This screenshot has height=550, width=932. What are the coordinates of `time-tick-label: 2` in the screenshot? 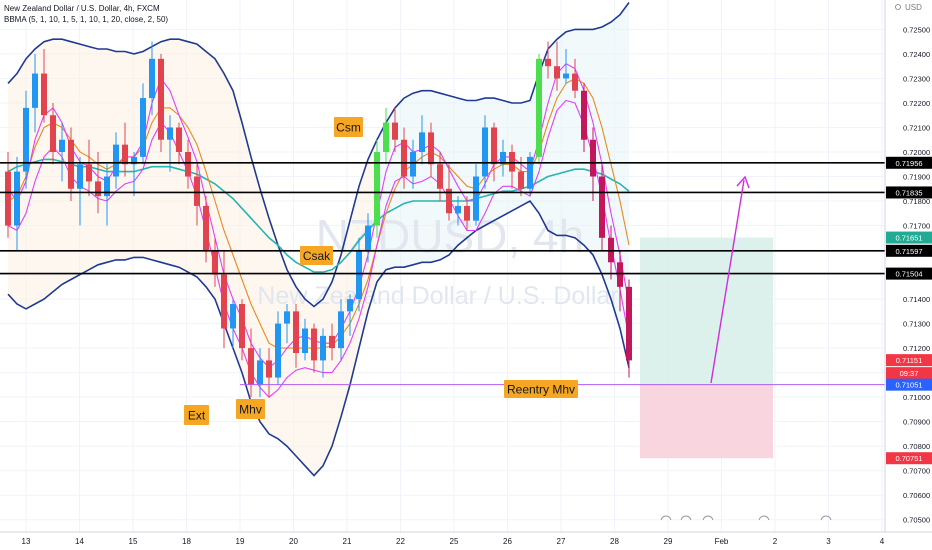 It's located at (775, 541).